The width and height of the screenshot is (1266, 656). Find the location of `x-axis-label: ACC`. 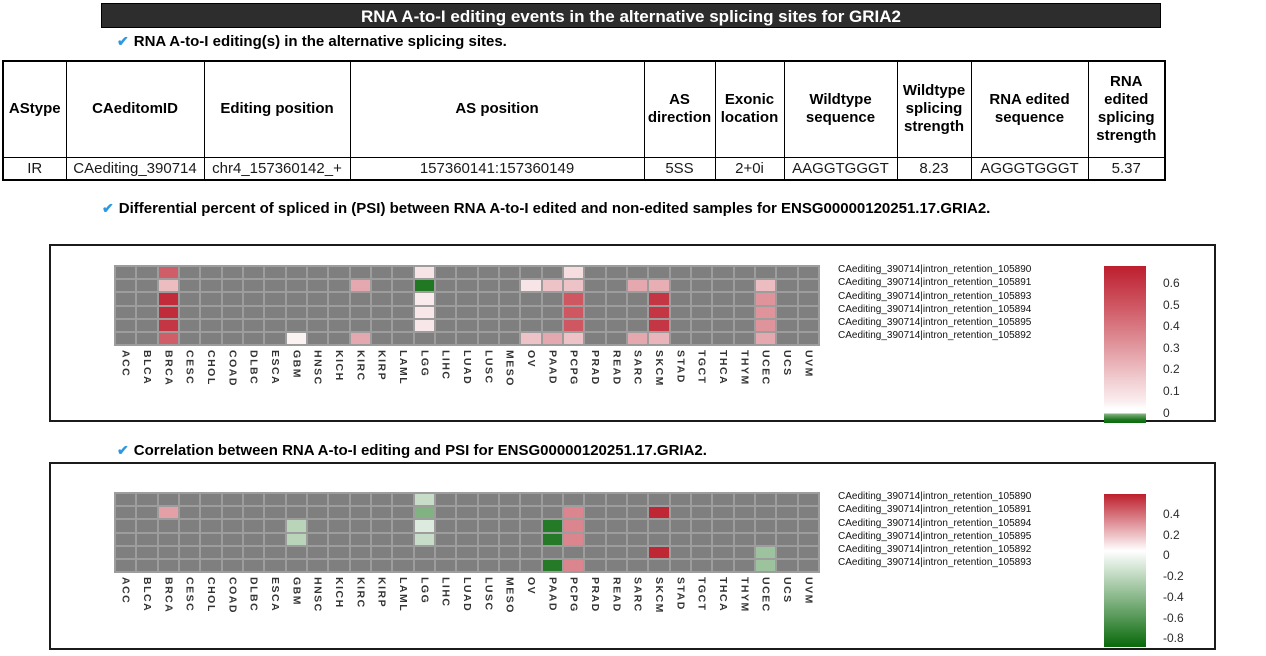

x-axis-label: ACC is located at coordinates (125, 591).